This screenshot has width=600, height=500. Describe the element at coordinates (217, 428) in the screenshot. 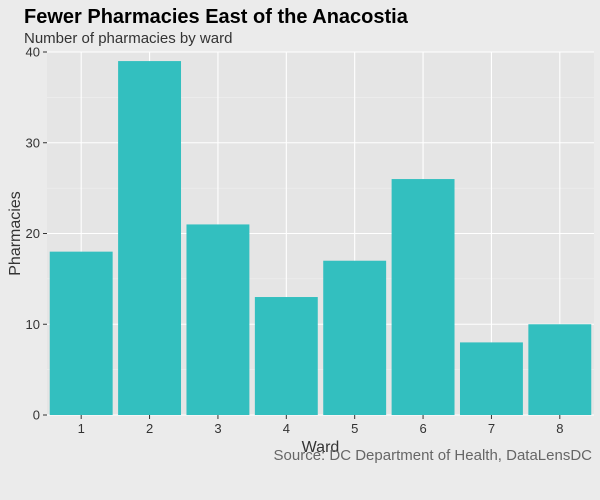

I see `x-tick-label: 3` at that location.